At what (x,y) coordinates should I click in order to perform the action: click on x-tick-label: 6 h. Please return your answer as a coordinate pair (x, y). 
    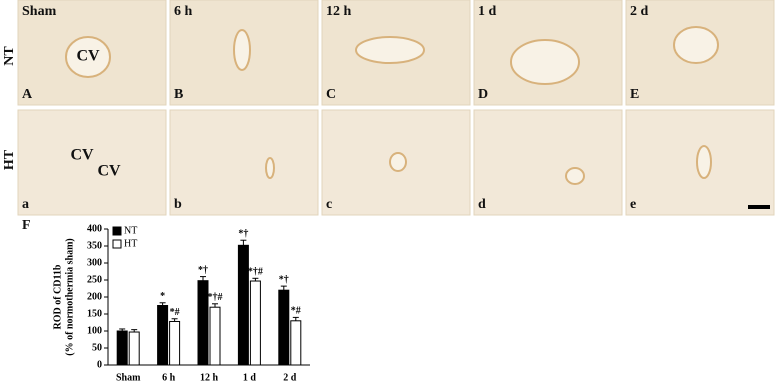
    Looking at the image, I should click on (169, 377).